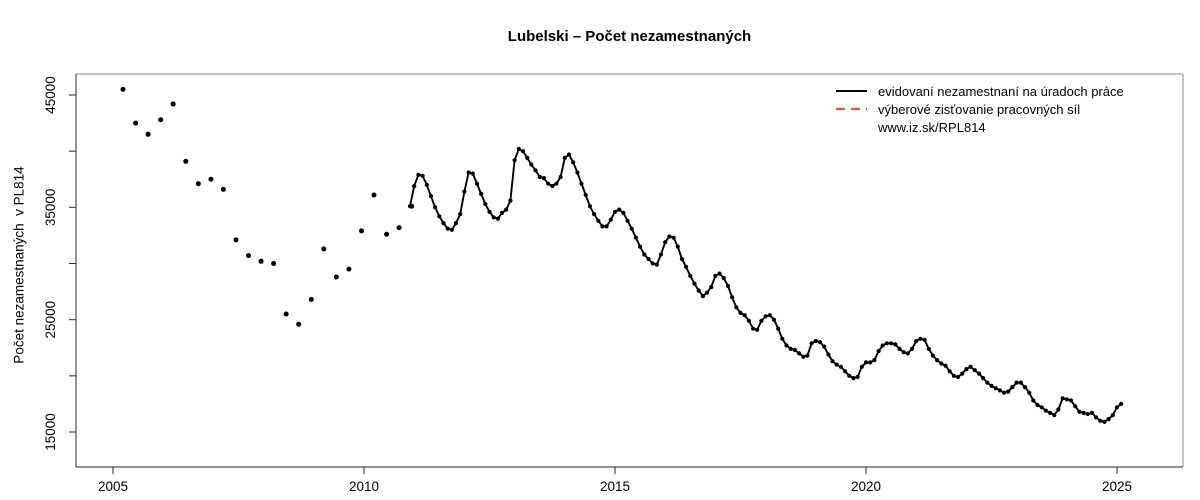  I want to click on x-axis-tick-label: 2015, so click(615, 486).